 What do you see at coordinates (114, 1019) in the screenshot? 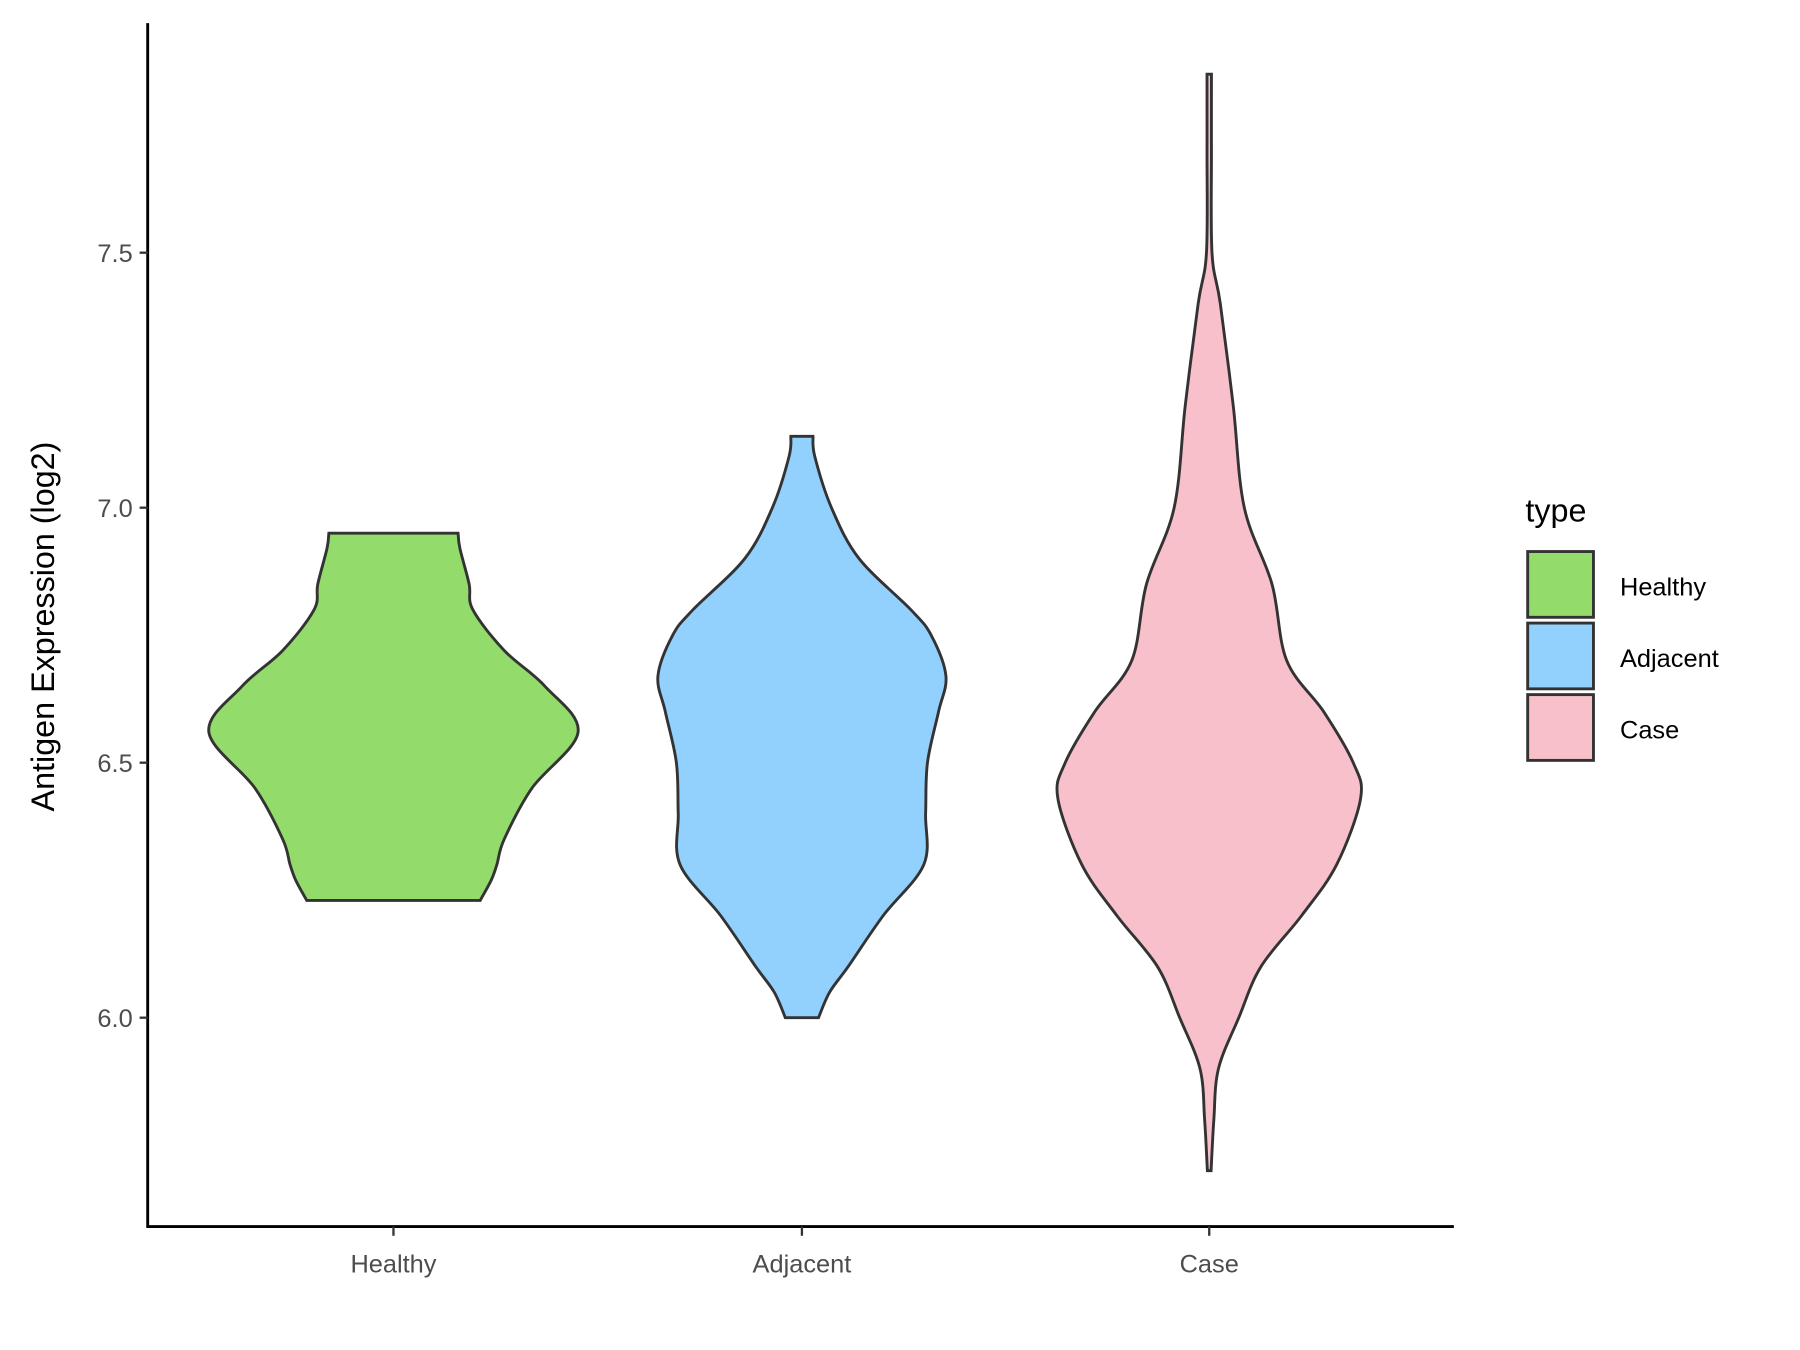
I see `y-tick-label: 6.0` at bounding box center [114, 1019].